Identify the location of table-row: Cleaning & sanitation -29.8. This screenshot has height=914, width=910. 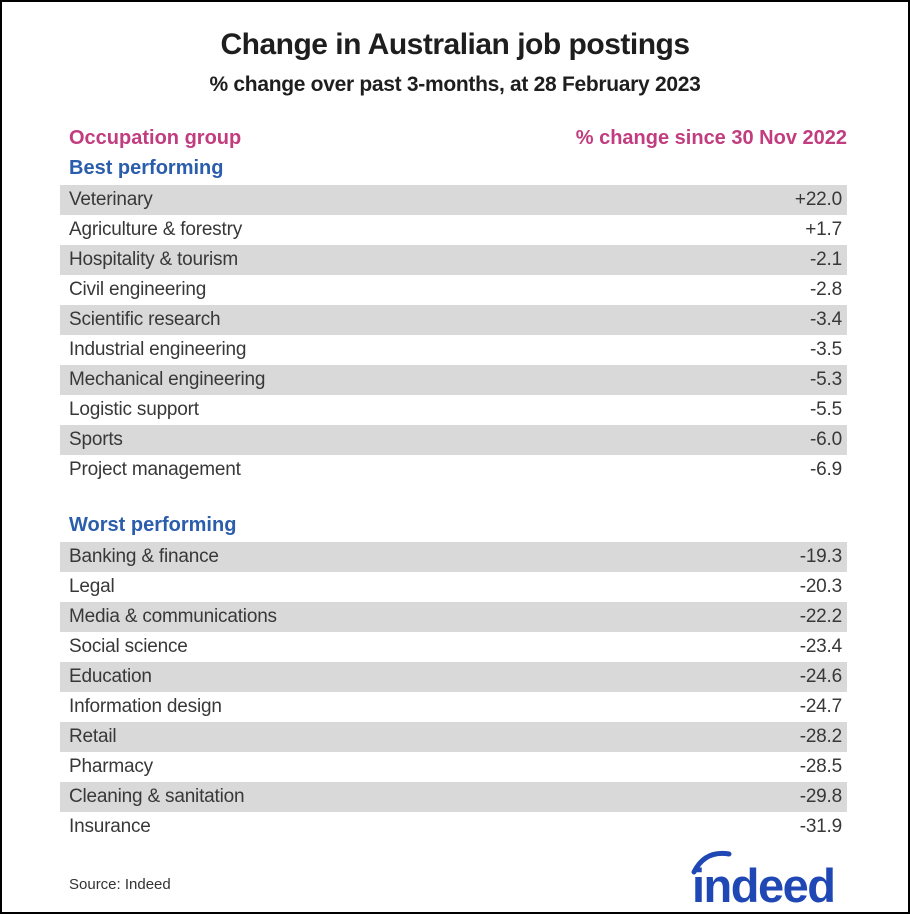
(453, 797).